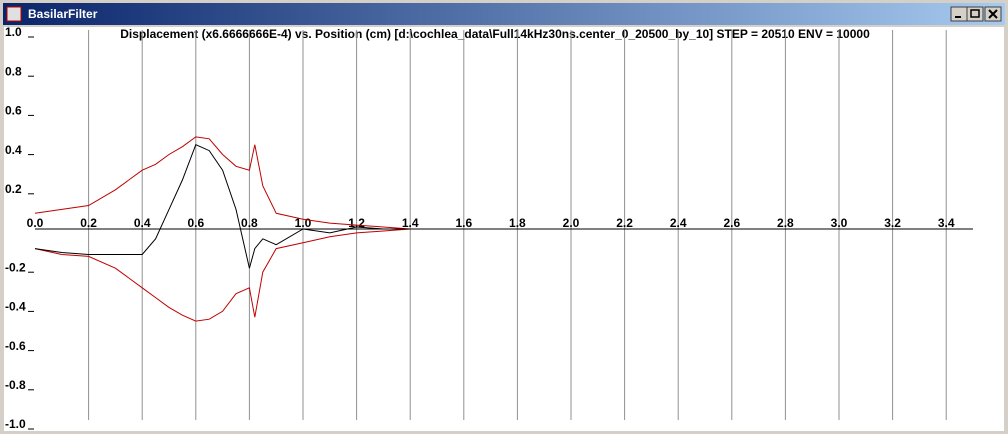 Image resolution: width=1008 pixels, height=439 pixels. Describe the element at coordinates (504, 14) in the screenshot. I see `title-bar` at that location.